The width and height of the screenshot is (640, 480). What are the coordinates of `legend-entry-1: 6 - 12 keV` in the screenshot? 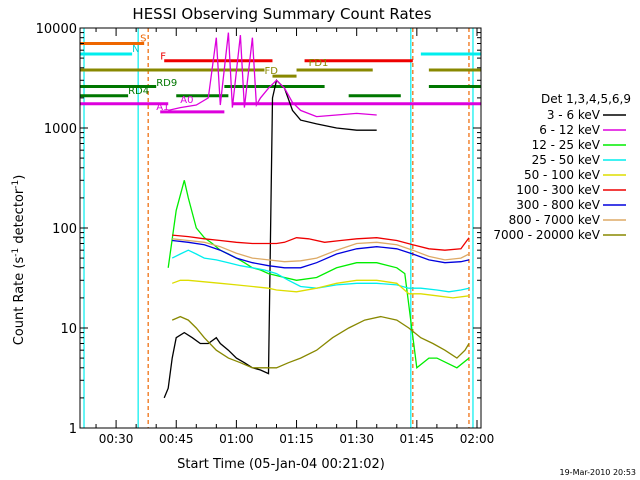 It's located at (570, 130).